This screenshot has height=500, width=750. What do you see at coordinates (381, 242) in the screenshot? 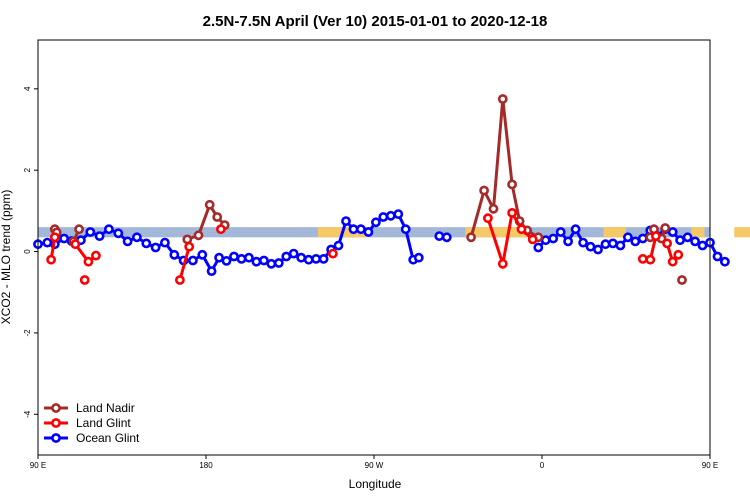
I see `series-ocean-glint` at bounding box center [381, 242].